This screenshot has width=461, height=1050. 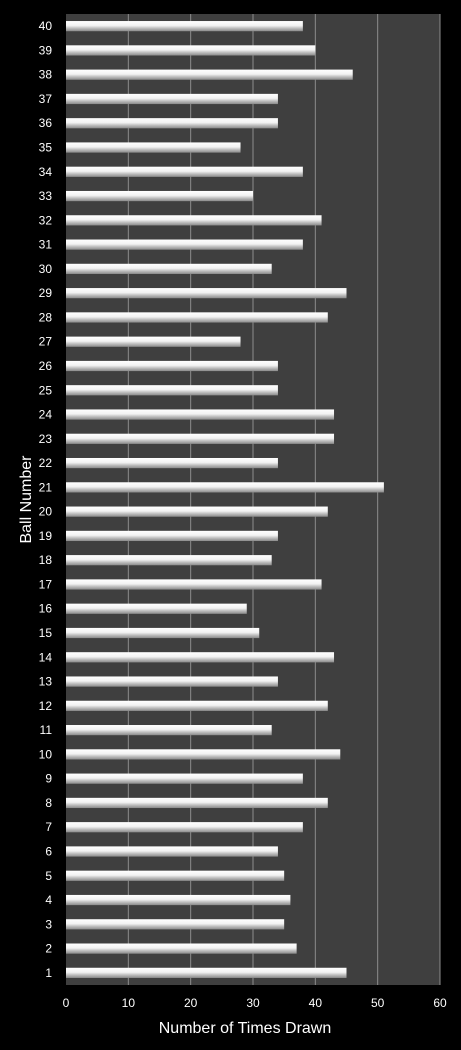 I want to click on y-tick-label: 38, so click(x=46, y=75).